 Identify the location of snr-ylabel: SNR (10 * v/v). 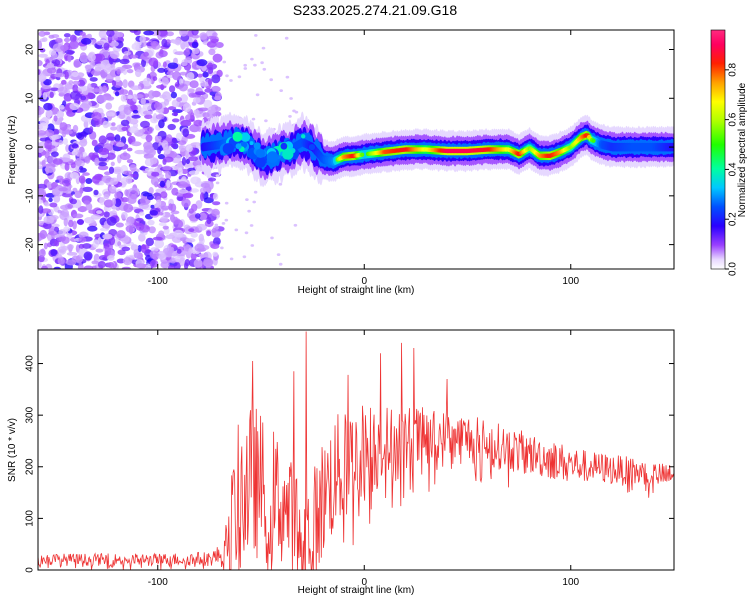
(12, 450).